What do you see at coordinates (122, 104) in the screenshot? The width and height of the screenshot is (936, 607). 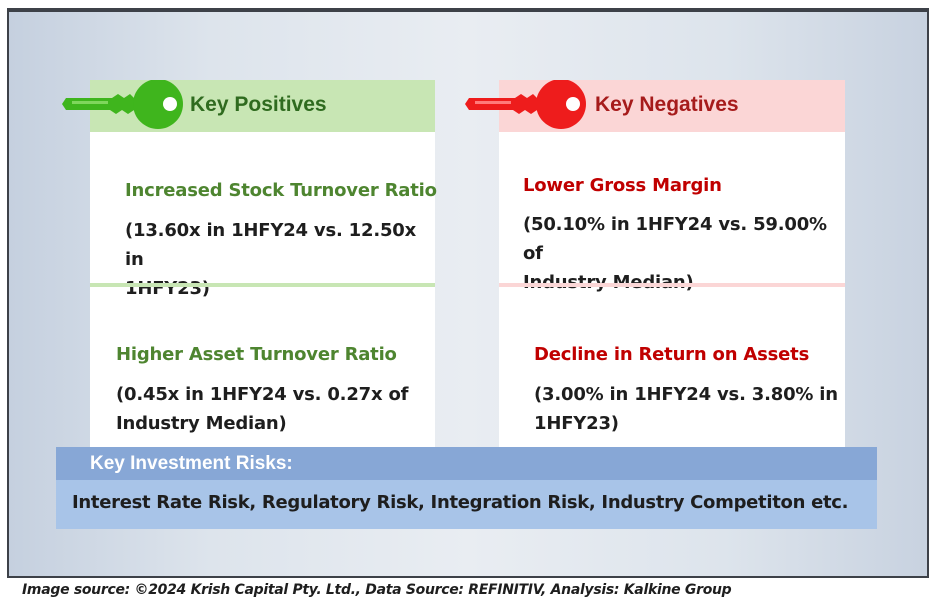 I see `green-key-icon` at bounding box center [122, 104].